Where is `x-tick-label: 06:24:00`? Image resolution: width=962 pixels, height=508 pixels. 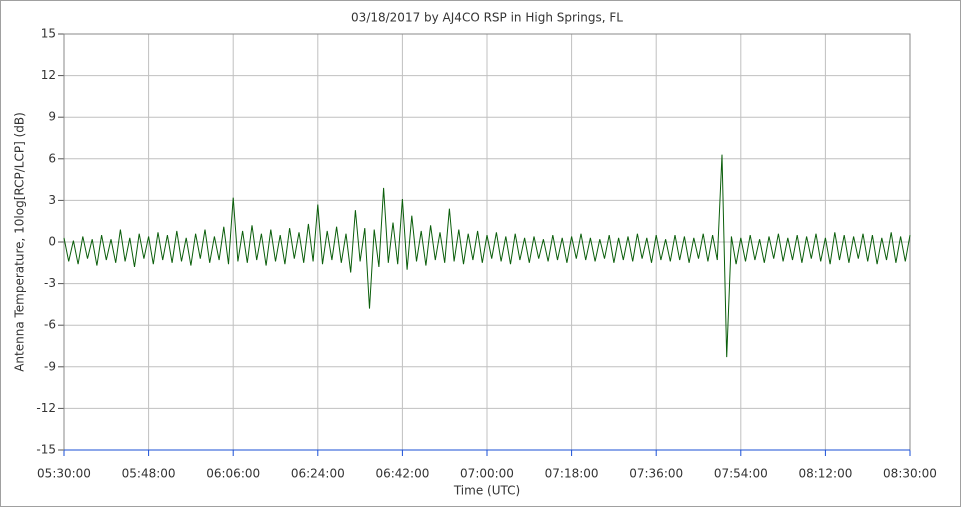 x-tick-label: 06:24:00 is located at coordinates (318, 474).